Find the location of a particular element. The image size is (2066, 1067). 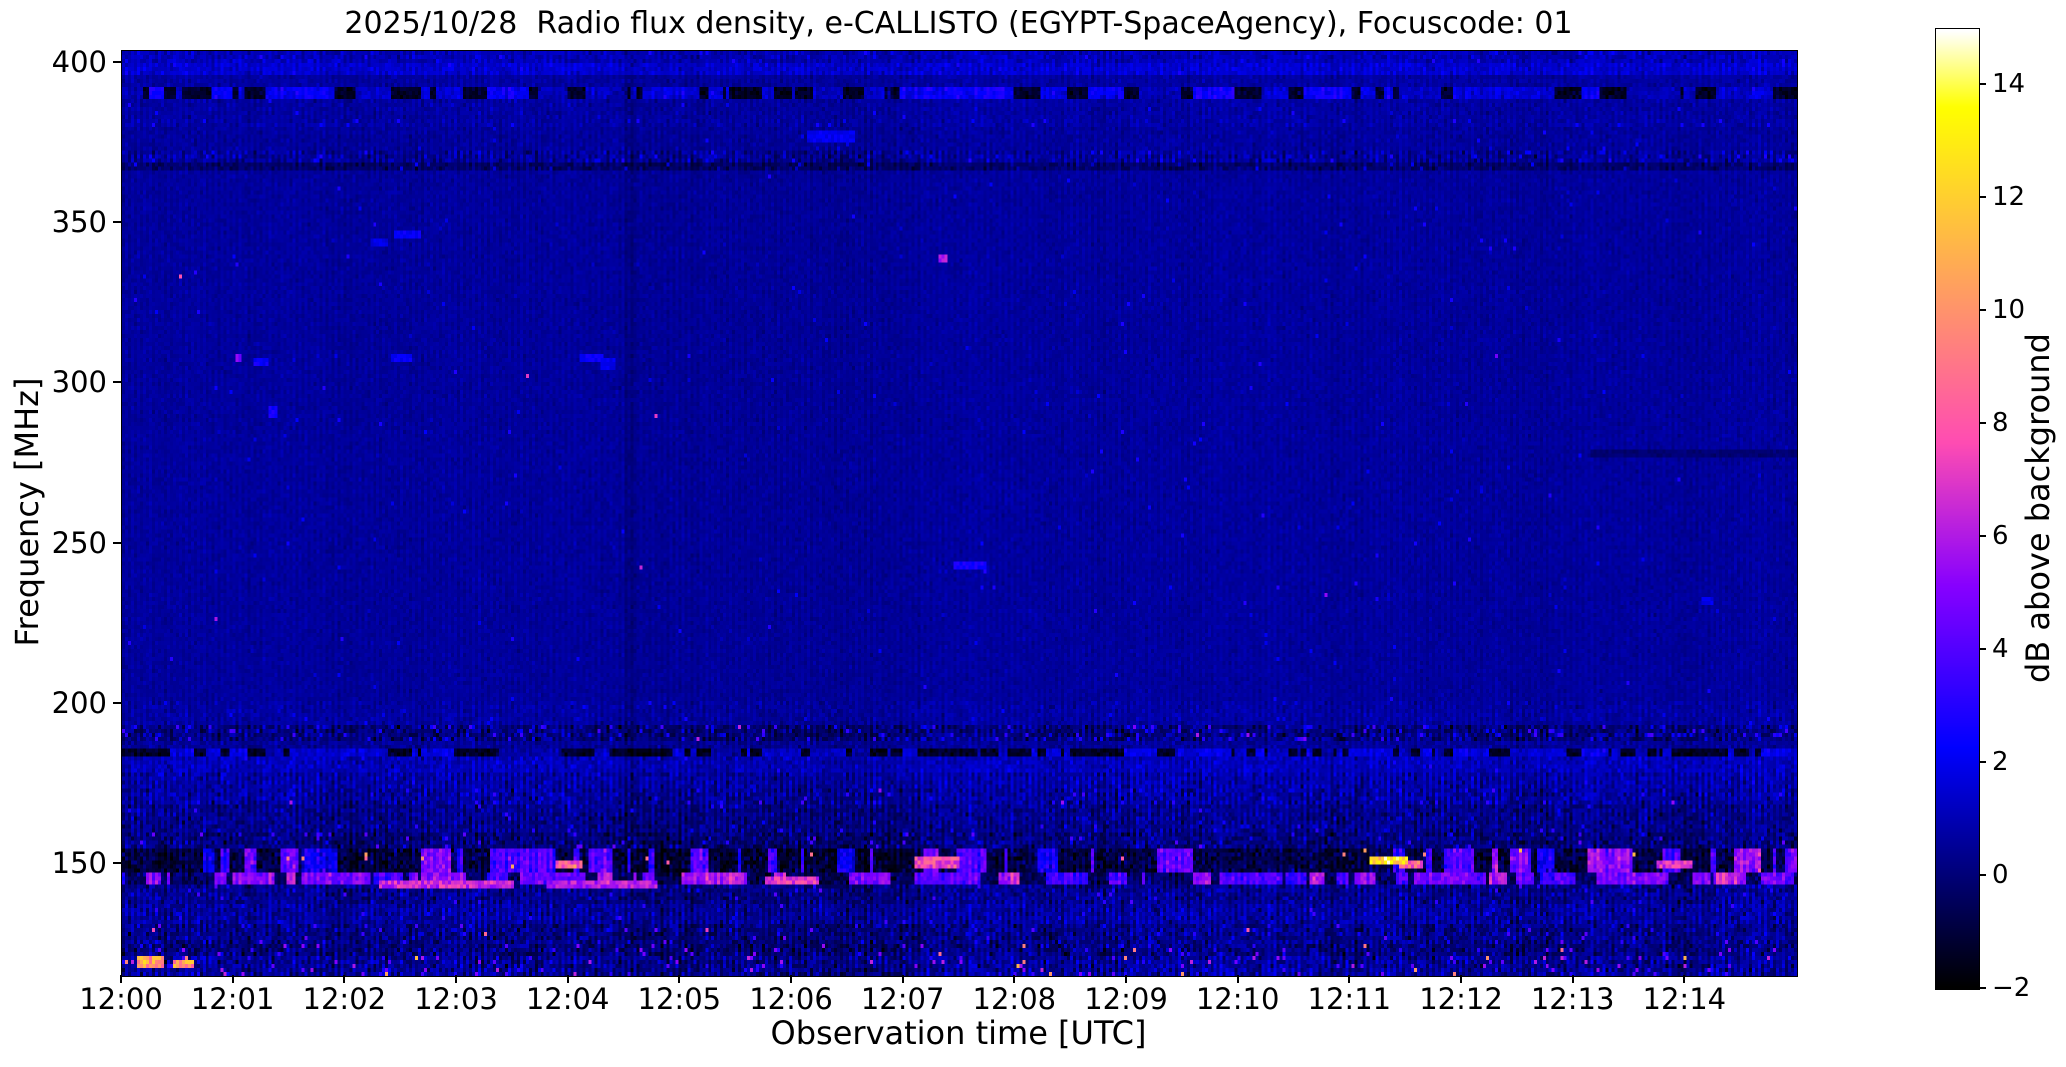

x-tick-label: 12:08 is located at coordinates (1014, 999).